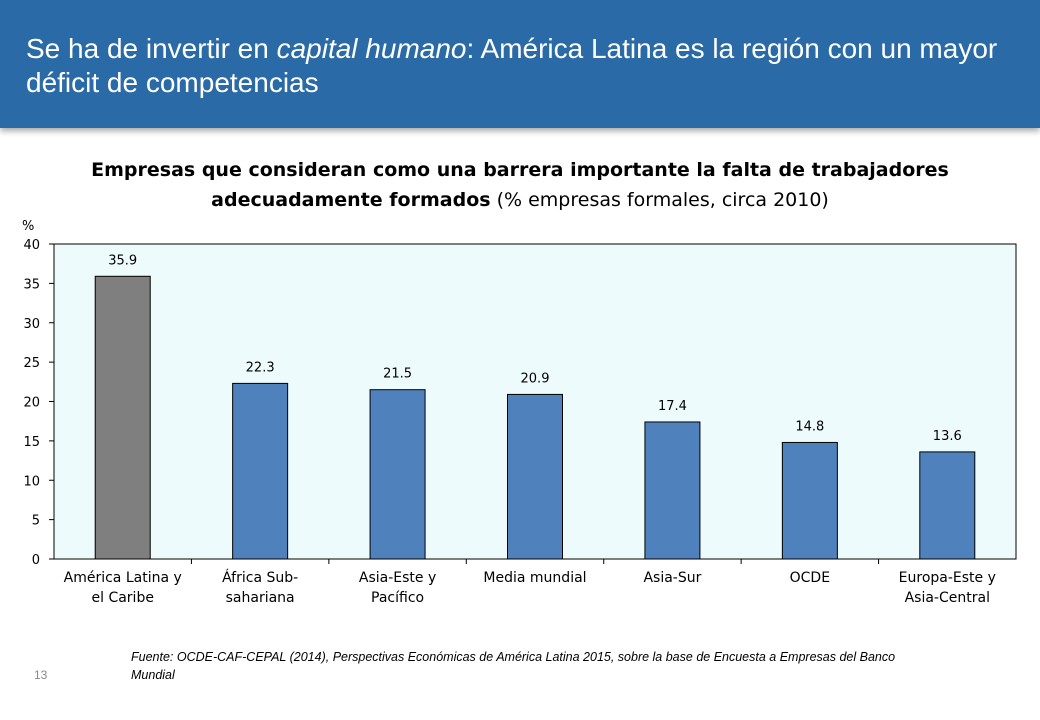 The image size is (1040, 720). I want to click on x-category-label: el Caribe, so click(122, 598).